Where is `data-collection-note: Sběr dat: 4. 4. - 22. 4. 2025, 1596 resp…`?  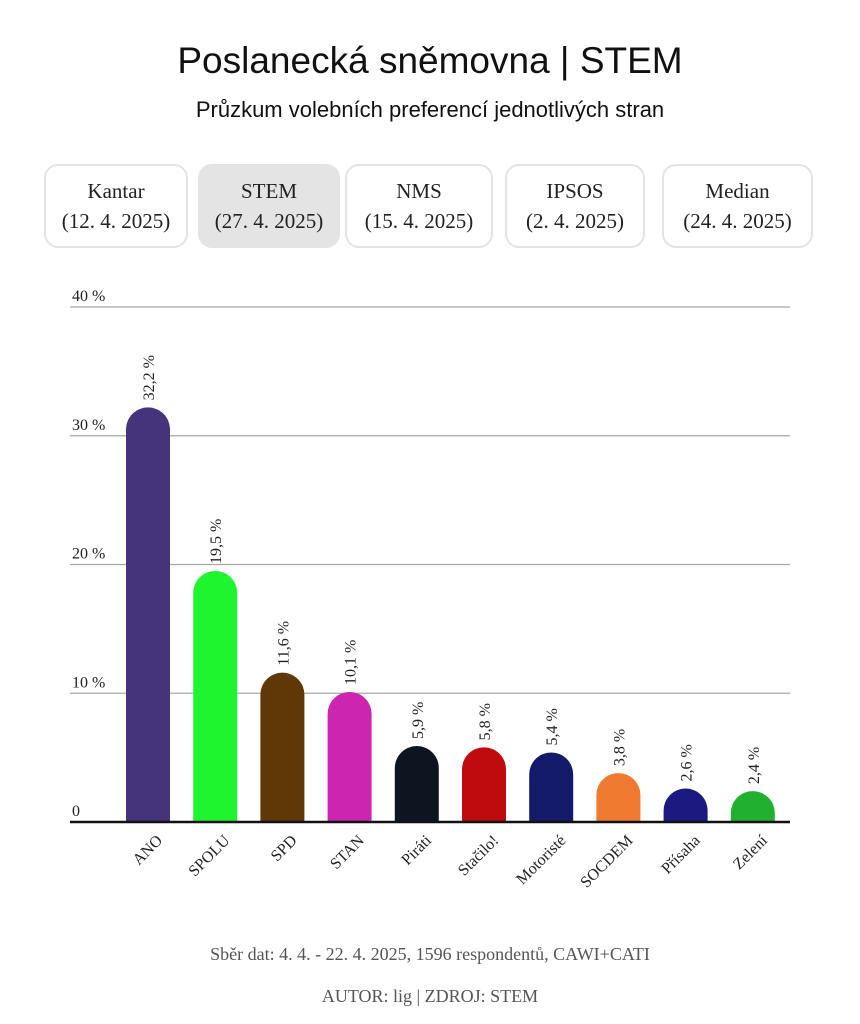
data-collection-note: Sběr dat: 4. 4. - 22. 4. 2025, 1596 resp… is located at coordinates (430, 954).